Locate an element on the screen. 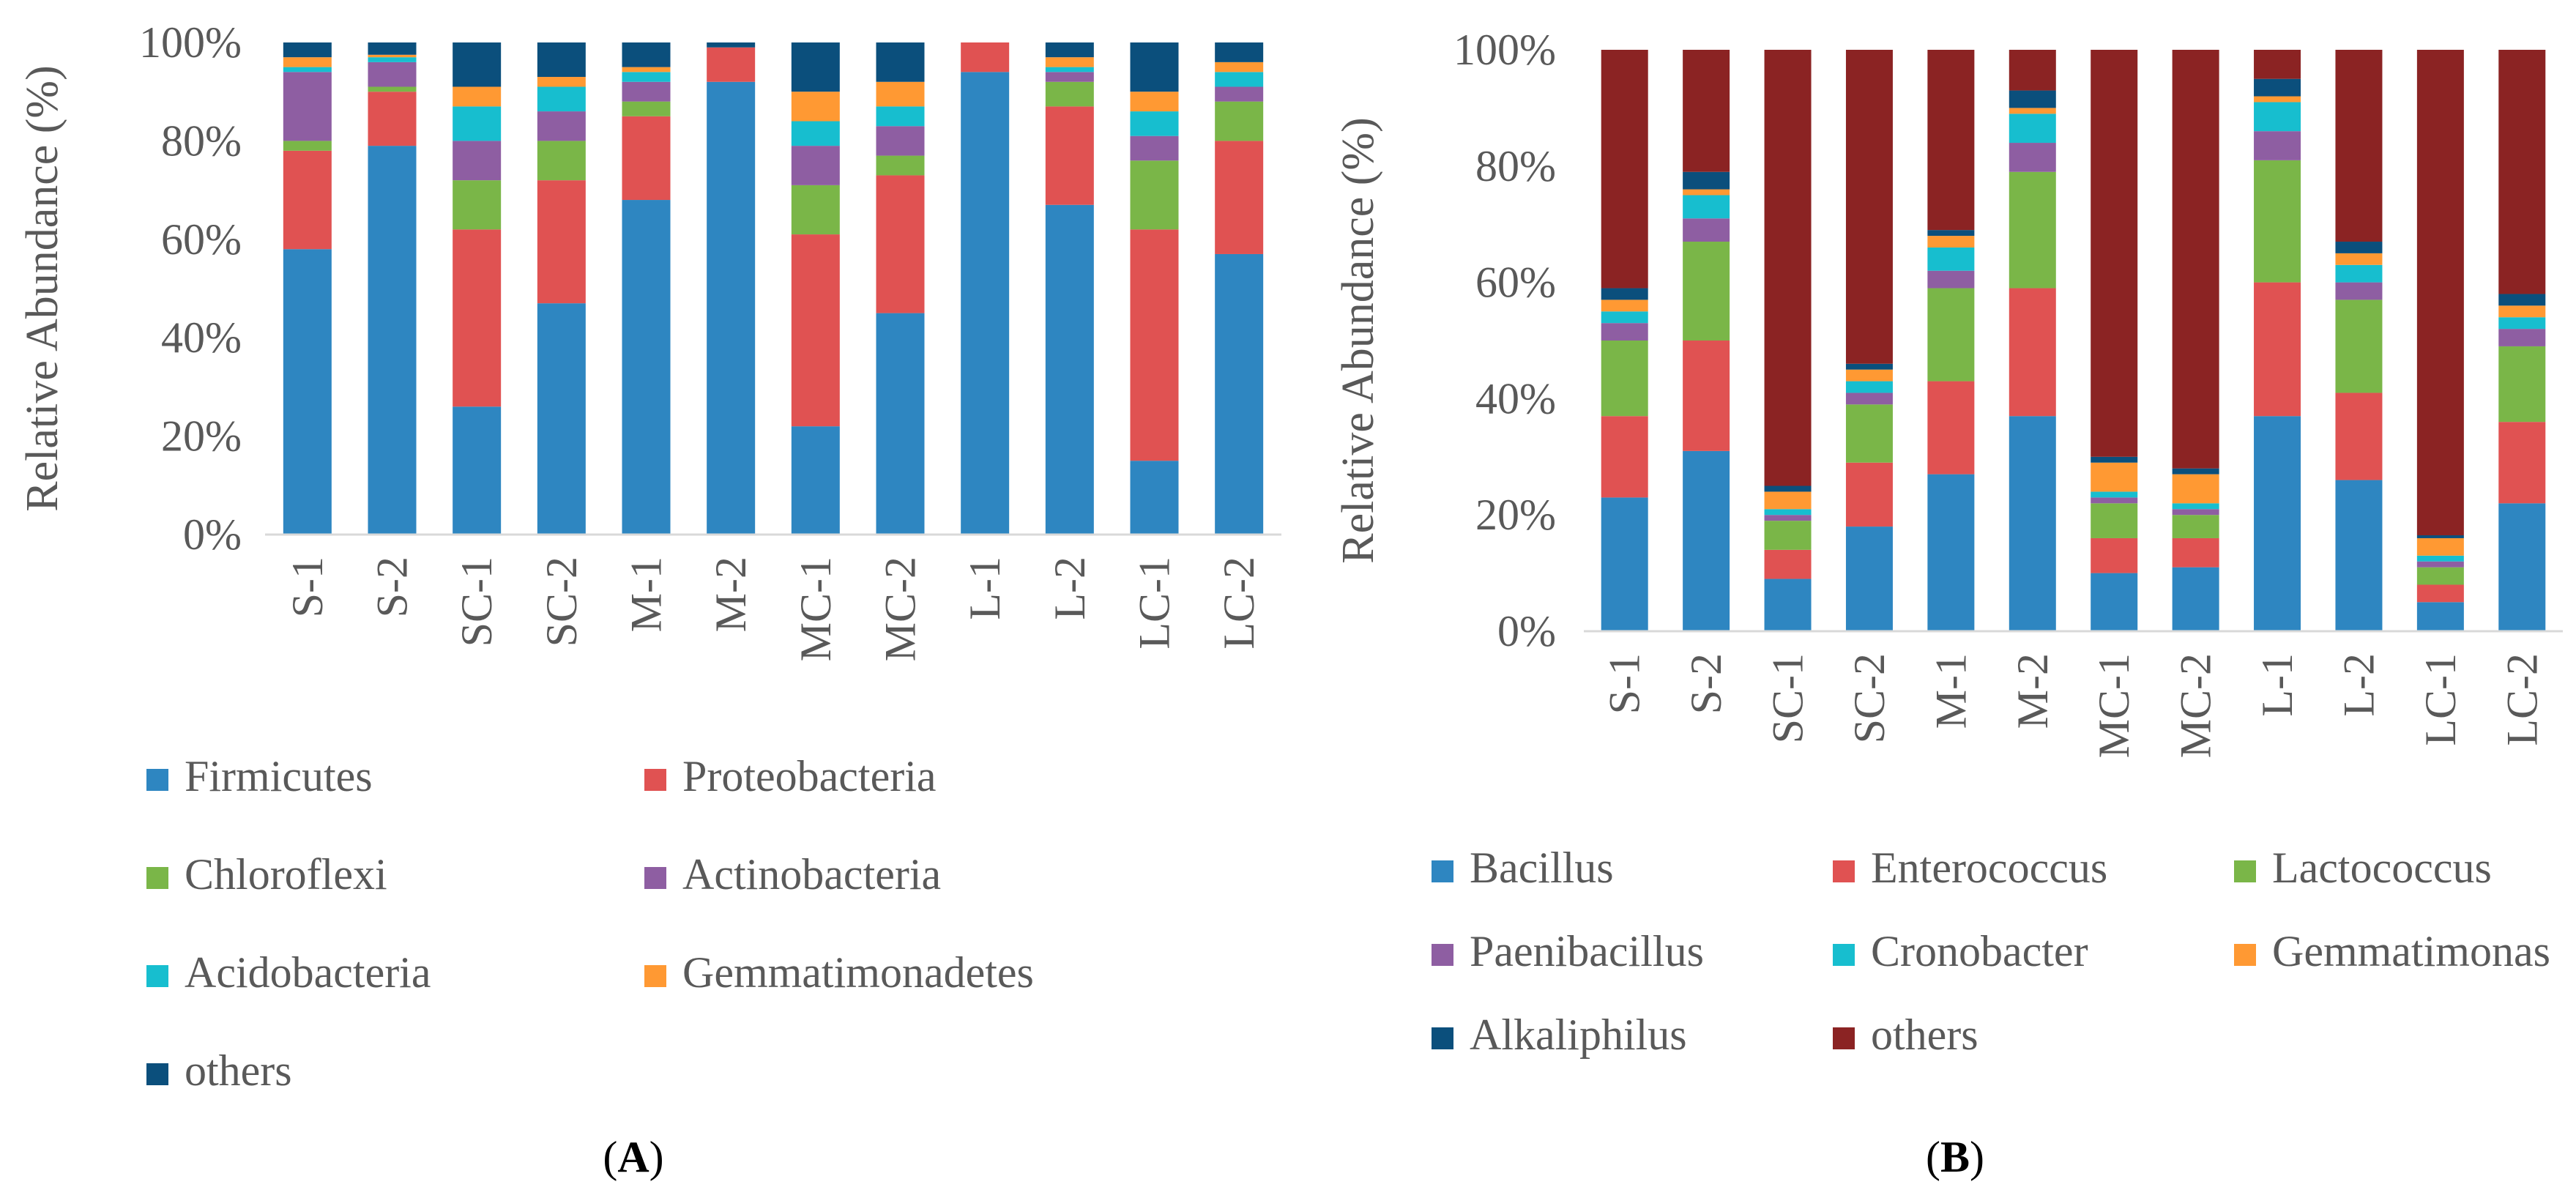  bar-segment-sc-1-lactococcus is located at coordinates (1788, 536).